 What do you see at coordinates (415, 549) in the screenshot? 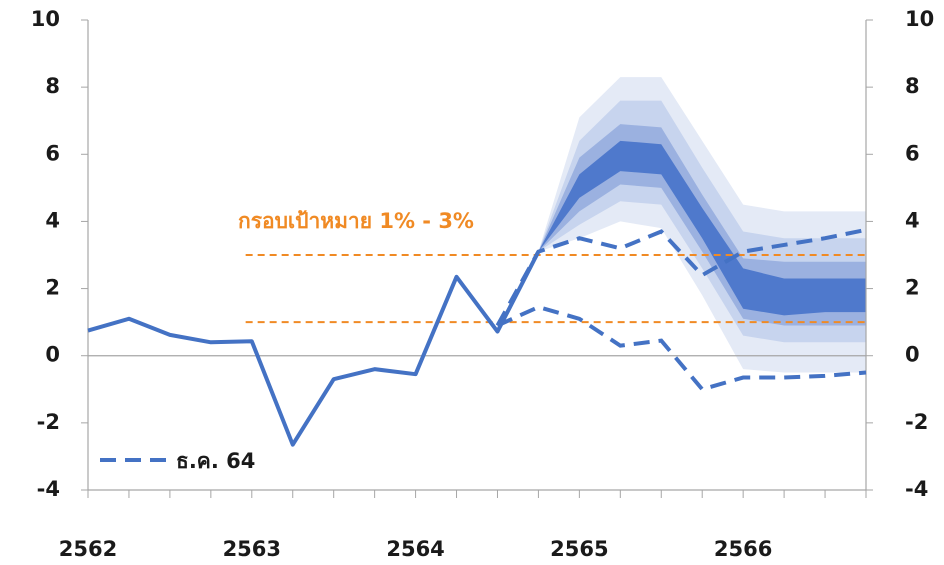
I see `x-tick-label: 2564` at bounding box center [415, 549].